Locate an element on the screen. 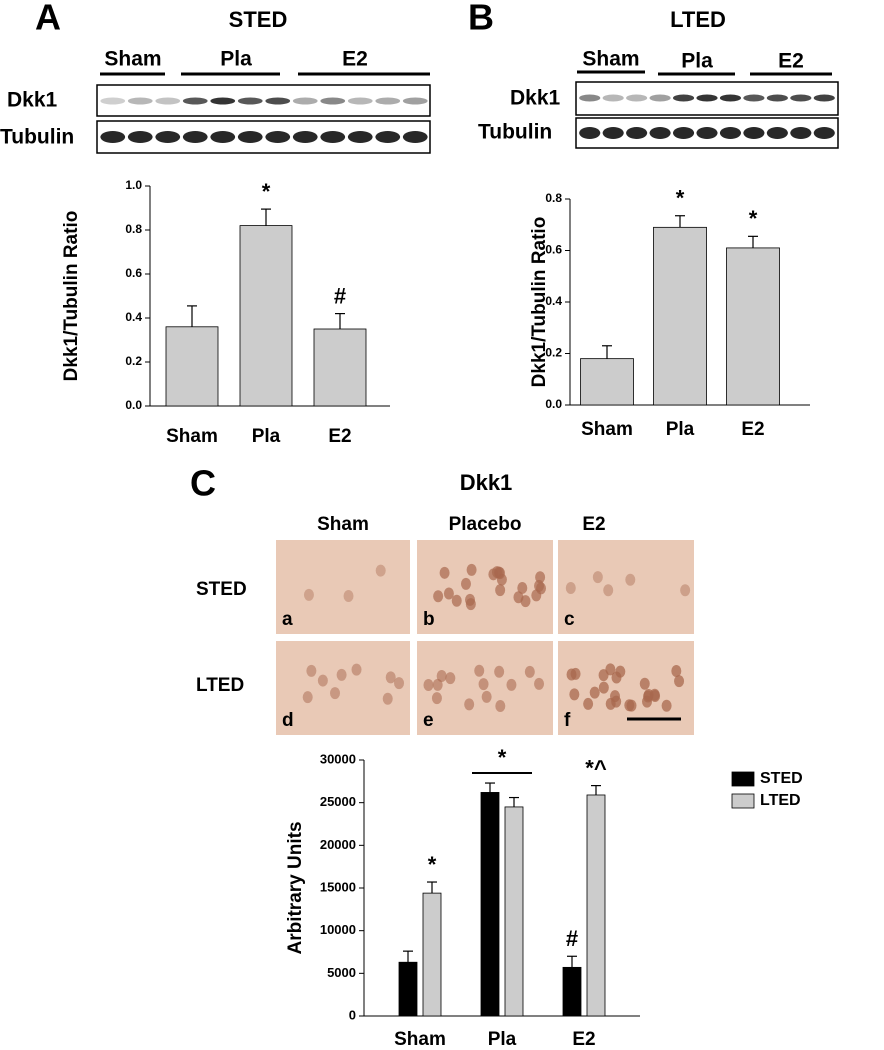 This screenshot has width=884, height=1050. y-tick-label: 5000 is located at coordinates (341, 972).